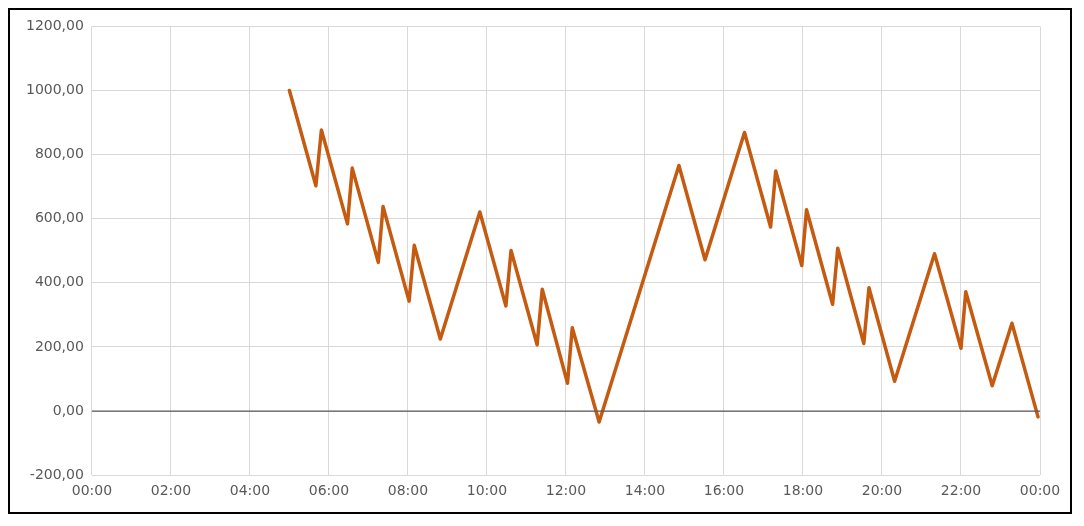  I want to click on y-tick-label: 800,00, so click(59, 153).